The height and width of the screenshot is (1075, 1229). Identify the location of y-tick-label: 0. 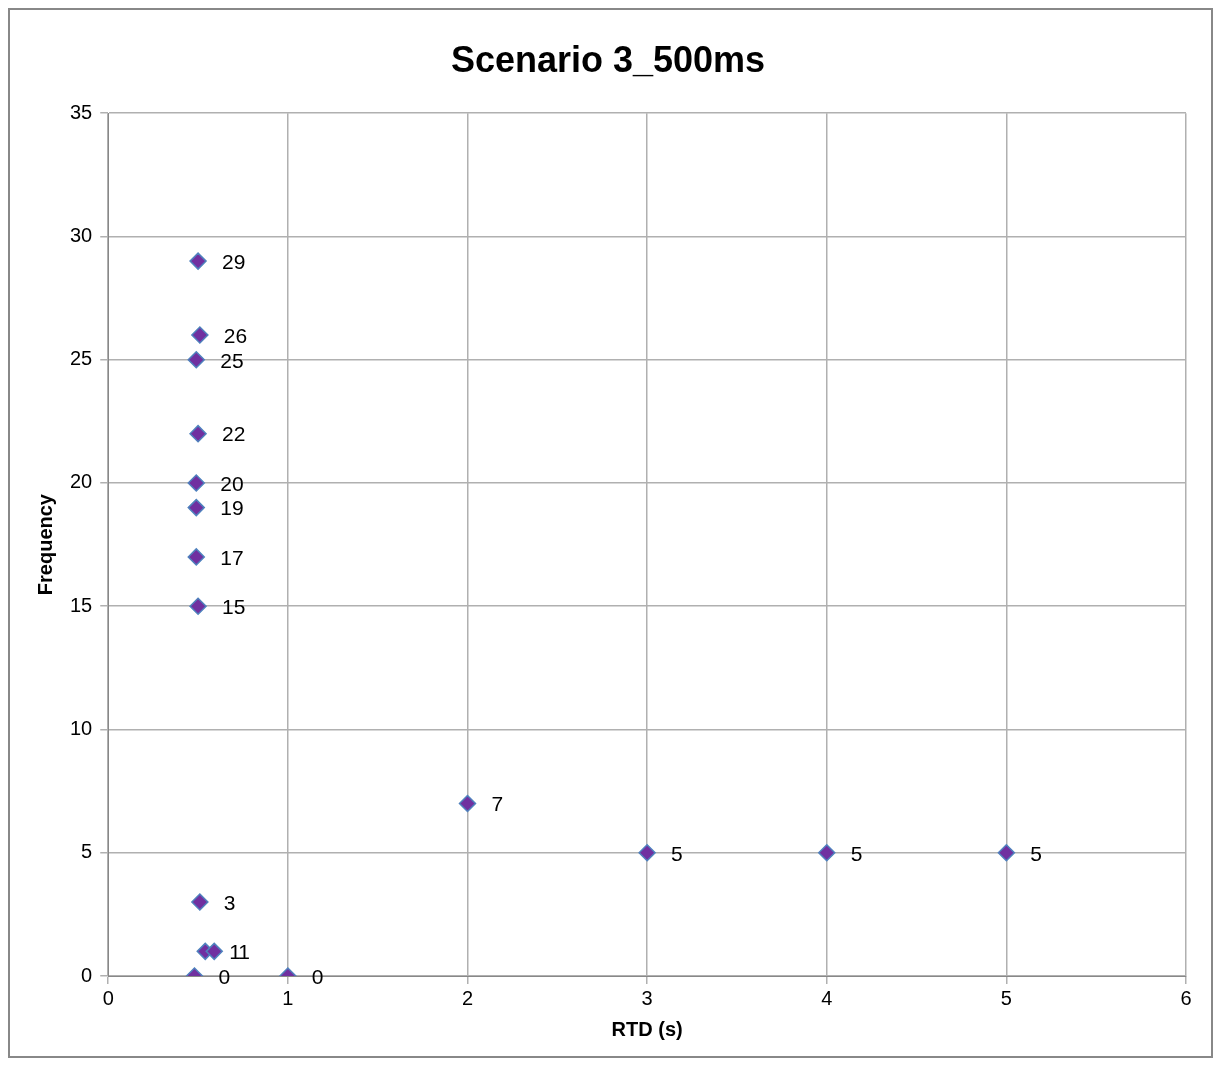
(87, 974).